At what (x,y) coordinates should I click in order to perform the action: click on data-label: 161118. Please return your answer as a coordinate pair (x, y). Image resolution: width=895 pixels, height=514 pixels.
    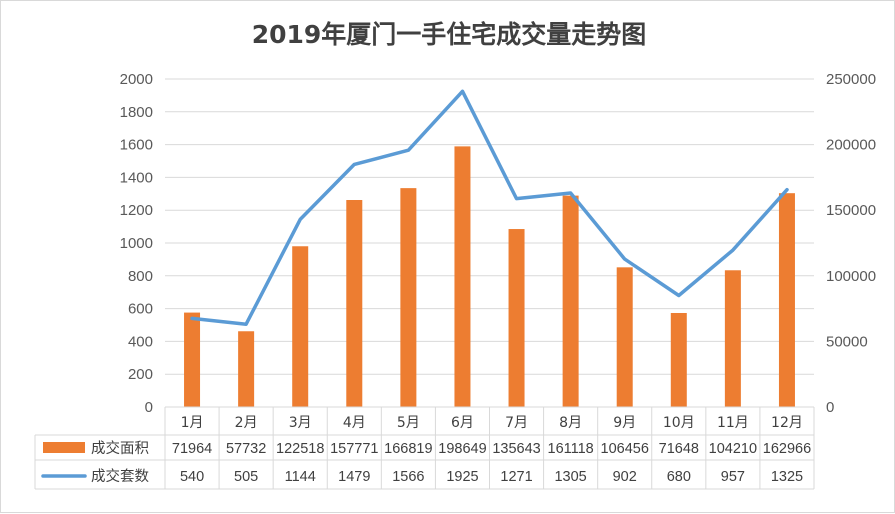
    Looking at the image, I should click on (571, 449).